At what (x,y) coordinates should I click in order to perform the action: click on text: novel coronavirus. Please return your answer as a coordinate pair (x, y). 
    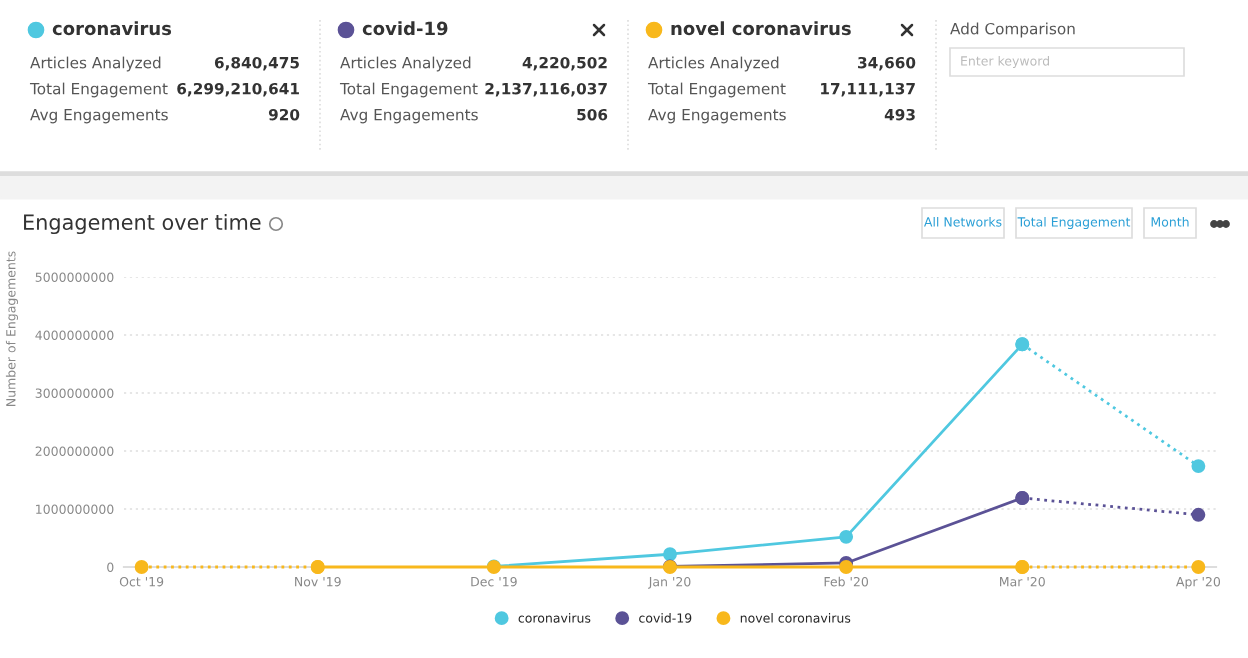
    Looking at the image, I should click on (761, 28).